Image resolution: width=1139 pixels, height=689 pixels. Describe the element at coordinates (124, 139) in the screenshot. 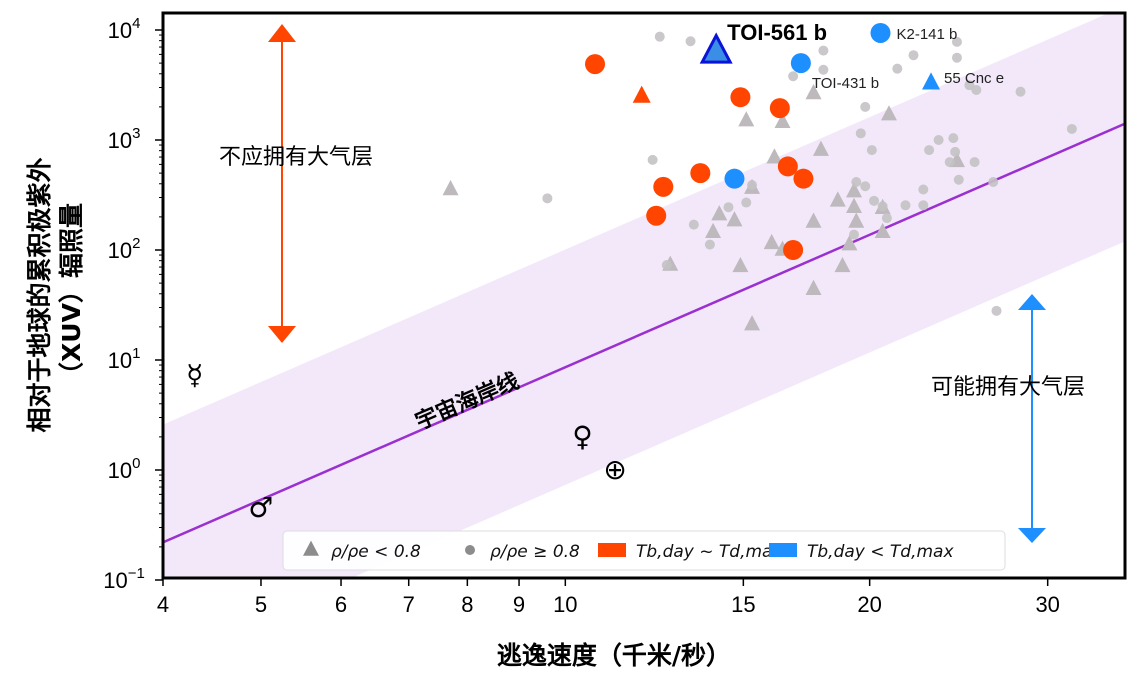

I see `y-tick-label: 10³` at that location.